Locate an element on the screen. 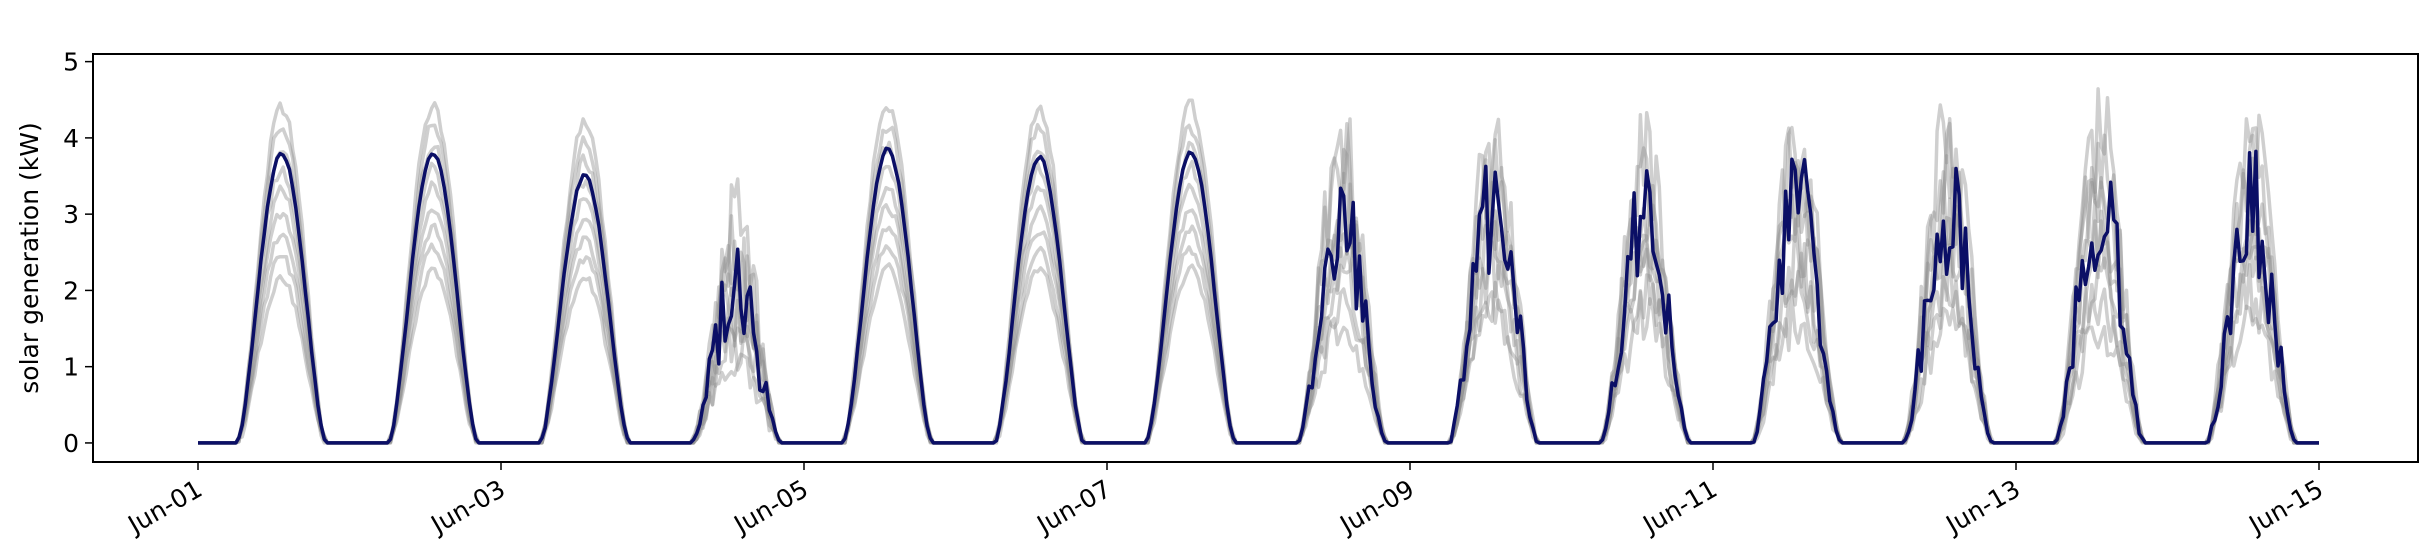 This screenshot has height=560, width=2434. x-tick-label: Jun-13 is located at coordinates (1982, 507).